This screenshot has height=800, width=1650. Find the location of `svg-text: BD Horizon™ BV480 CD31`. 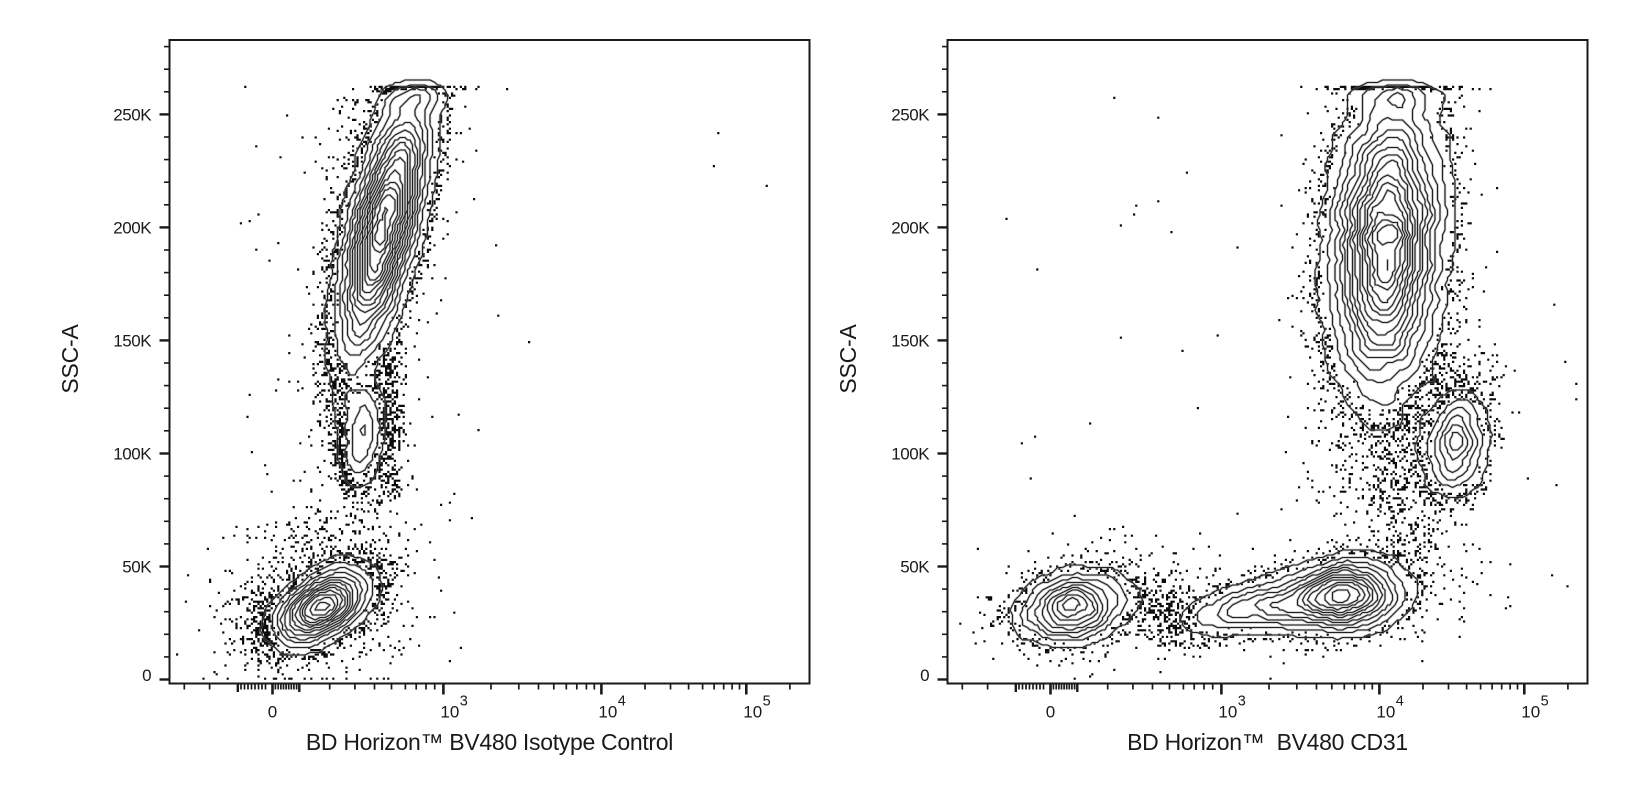

svg-text: BD Horizon™ BV480 CD31 is located at coordinates (1267, 742).